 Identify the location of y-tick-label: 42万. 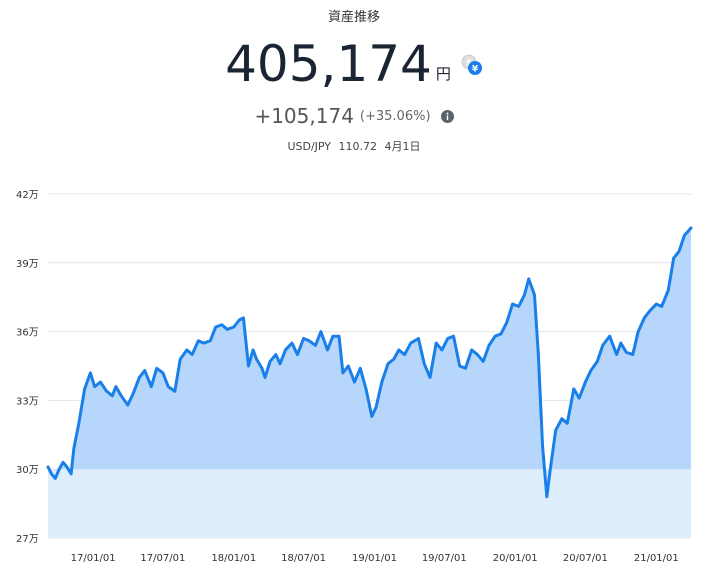
(27, 195).